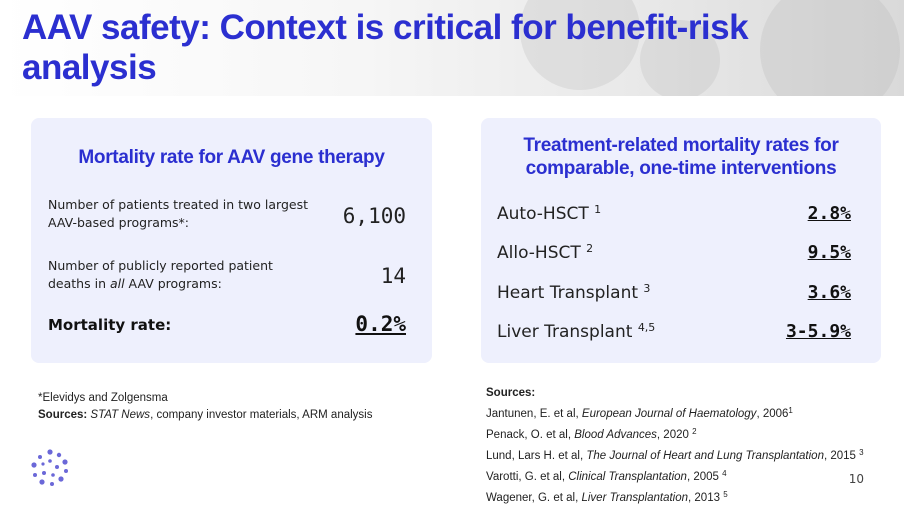 This screenshot has width=904, height=507. I want to click on intervention-name: Allo-HSCT, so click(539, 253).